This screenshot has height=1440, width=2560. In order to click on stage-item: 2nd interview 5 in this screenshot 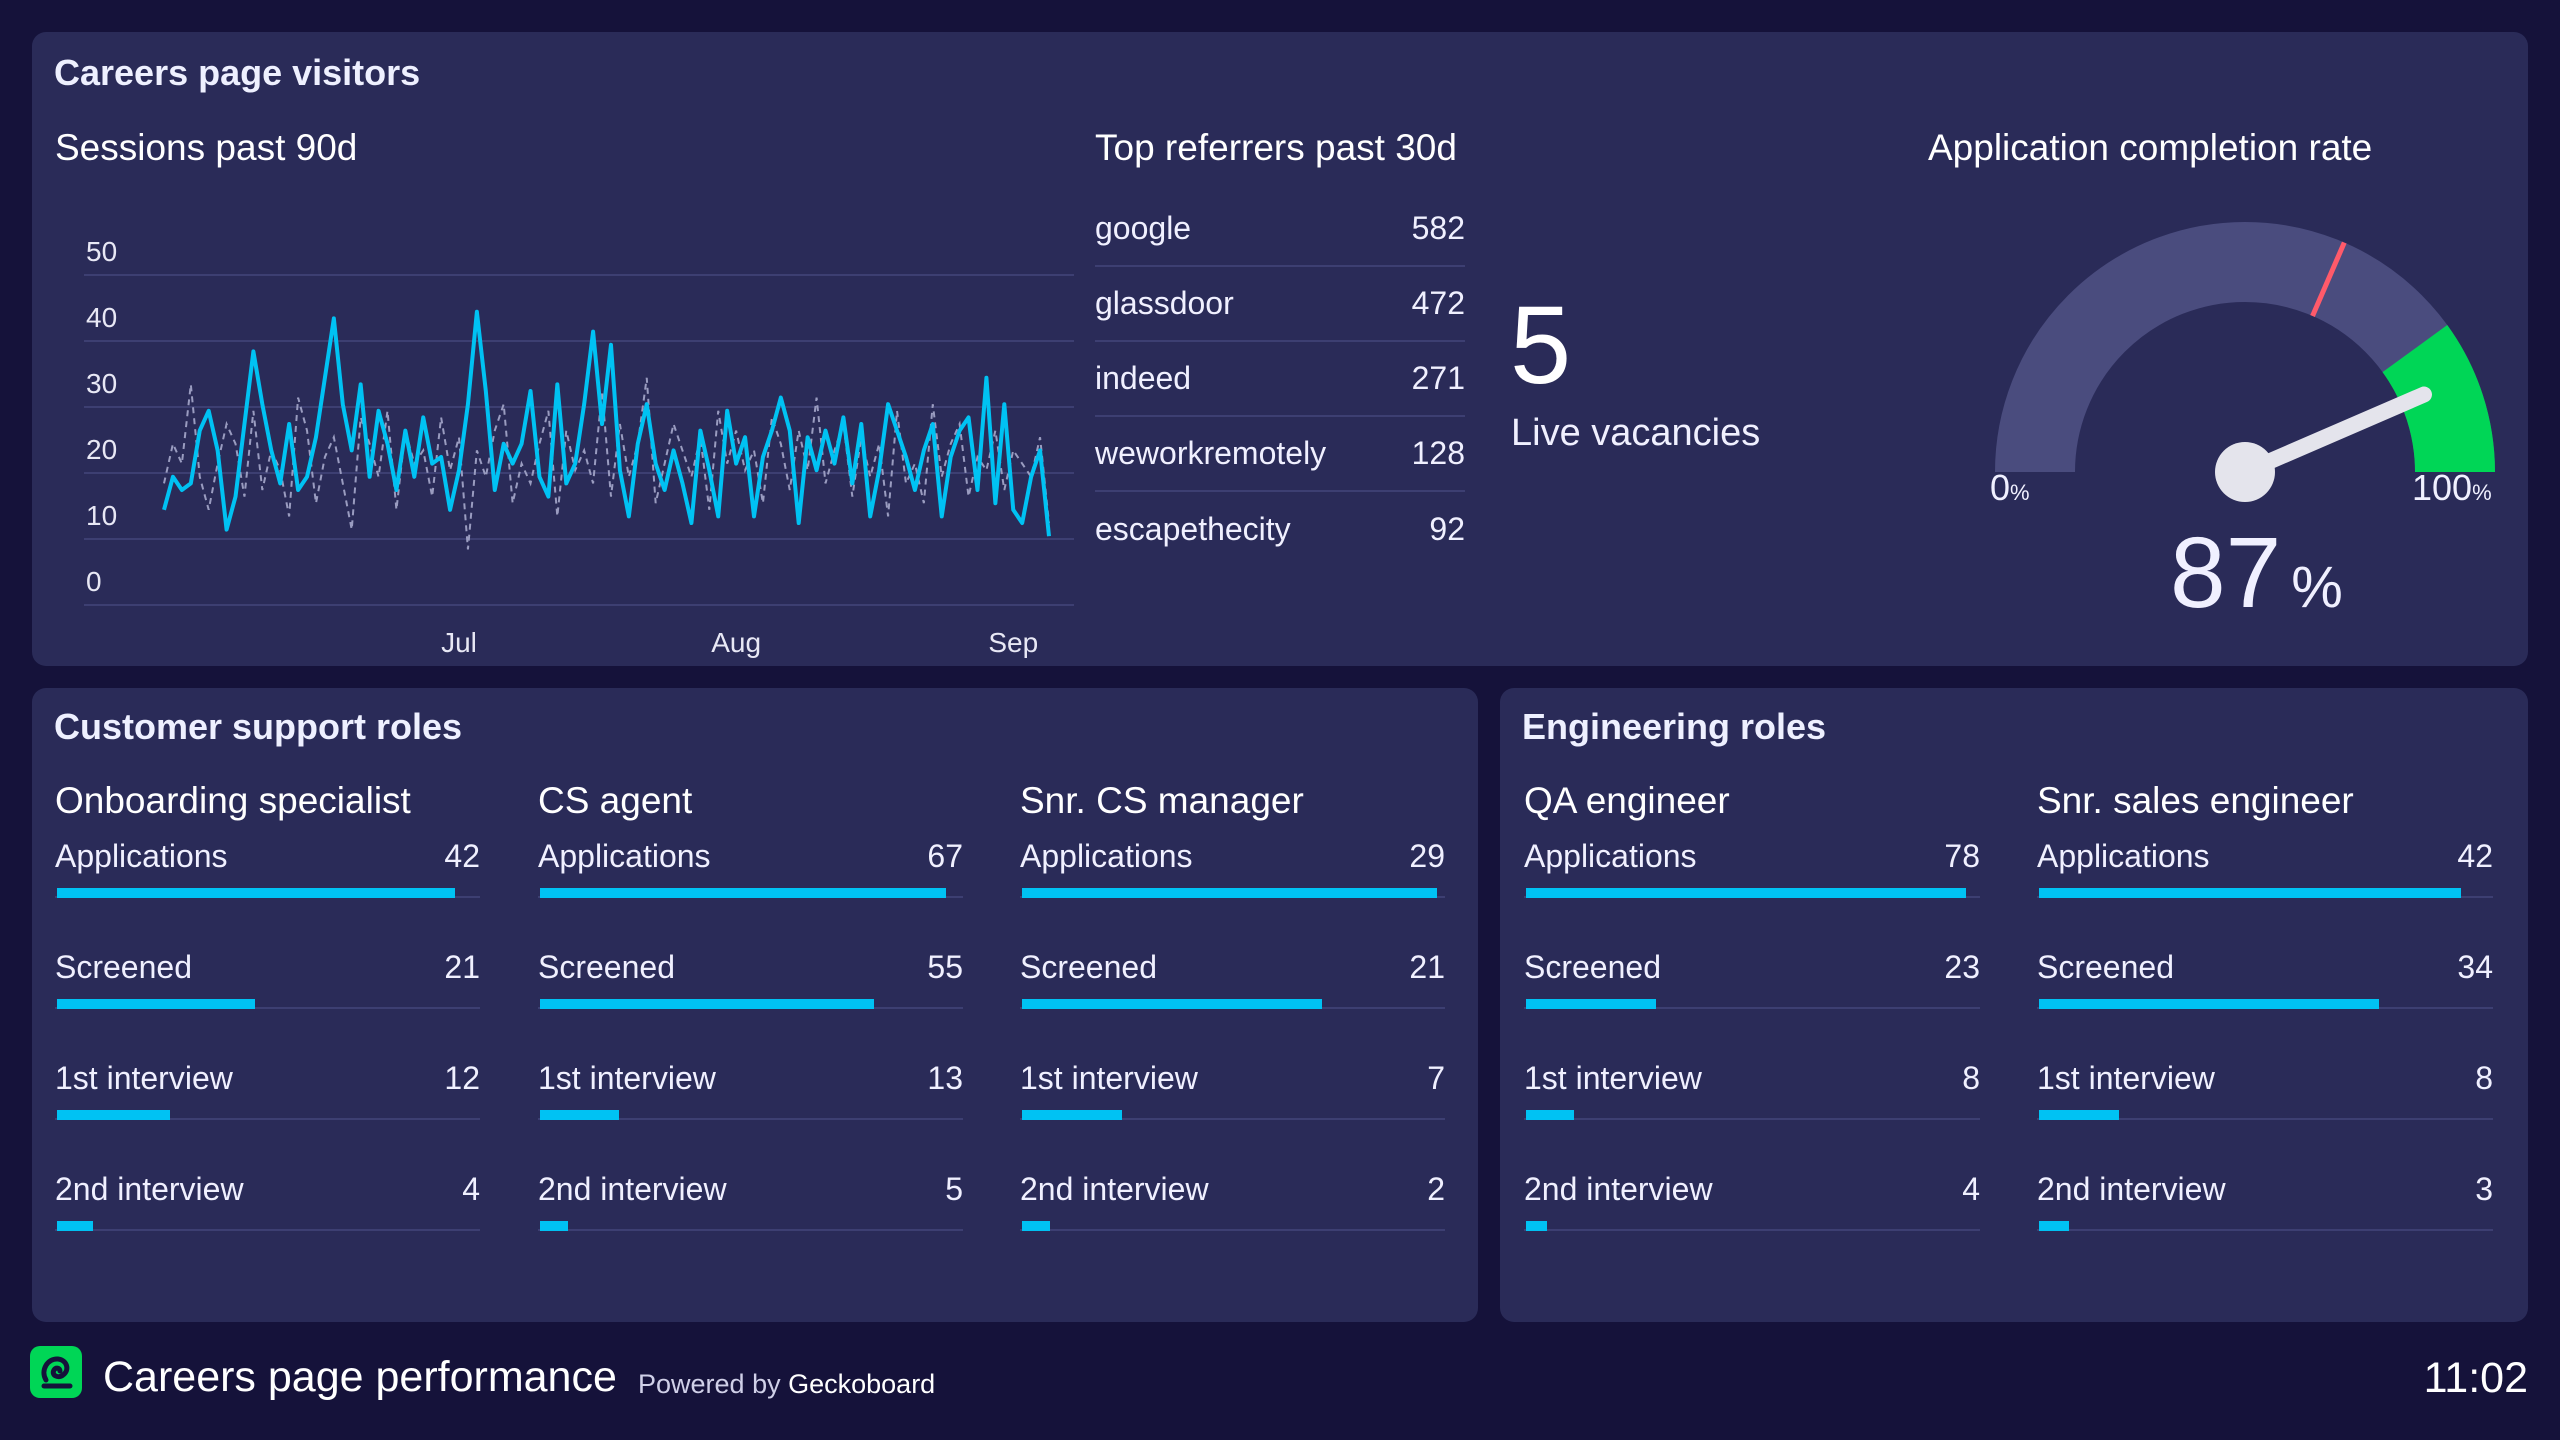, I will do `click(750, 1226)`.